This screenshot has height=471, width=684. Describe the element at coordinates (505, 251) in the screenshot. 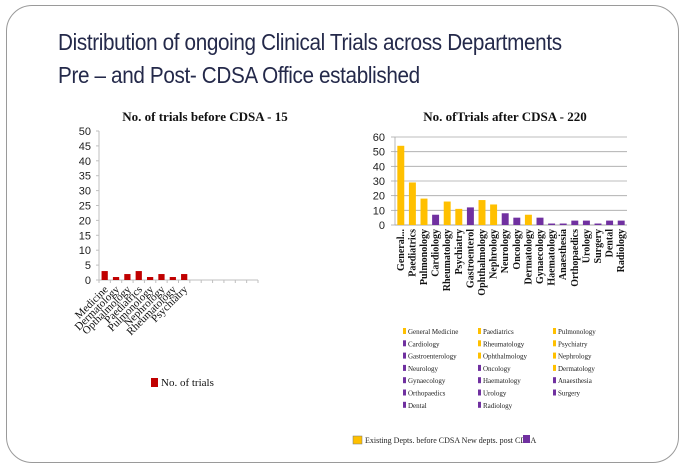

I see `x-label-neurology: Neurology` at that location.